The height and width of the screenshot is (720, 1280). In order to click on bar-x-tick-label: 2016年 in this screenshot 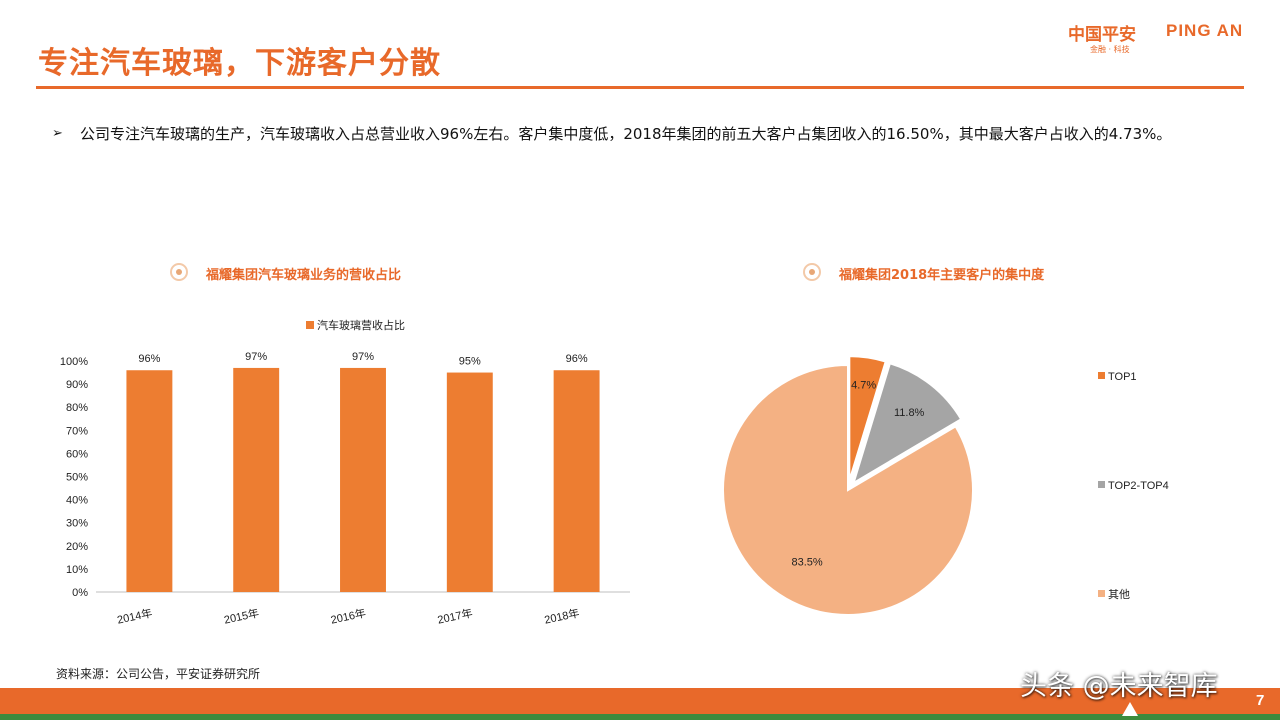, I will do `click(348, 616)`.